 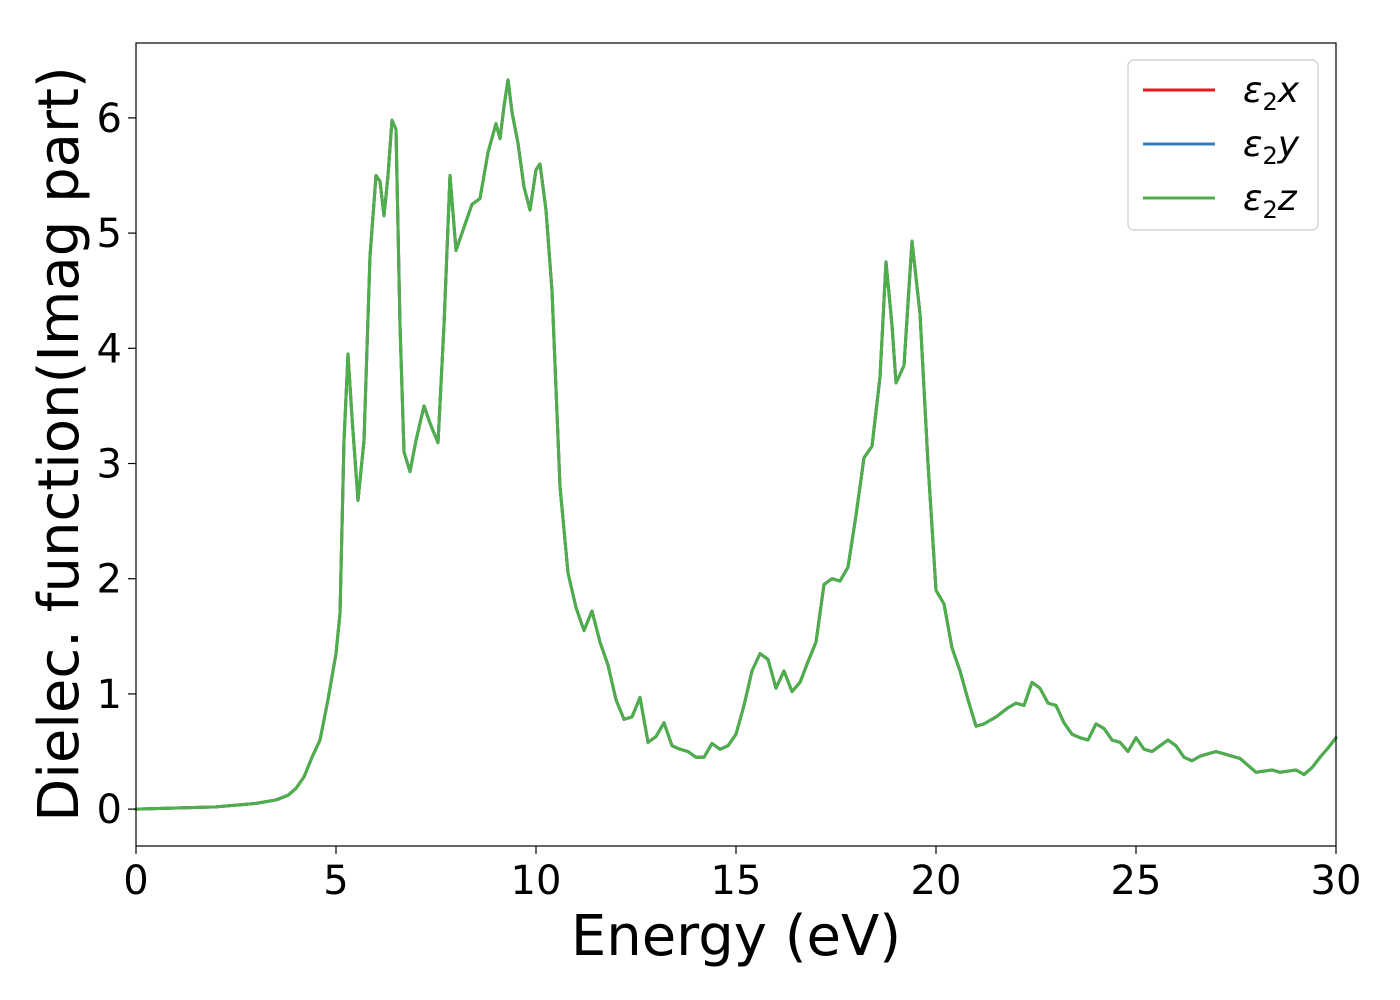 What do you see at coordinates (135, 881) in the screenshot?
I see `x-tick-label: 0` at bounding box center [135, 881].